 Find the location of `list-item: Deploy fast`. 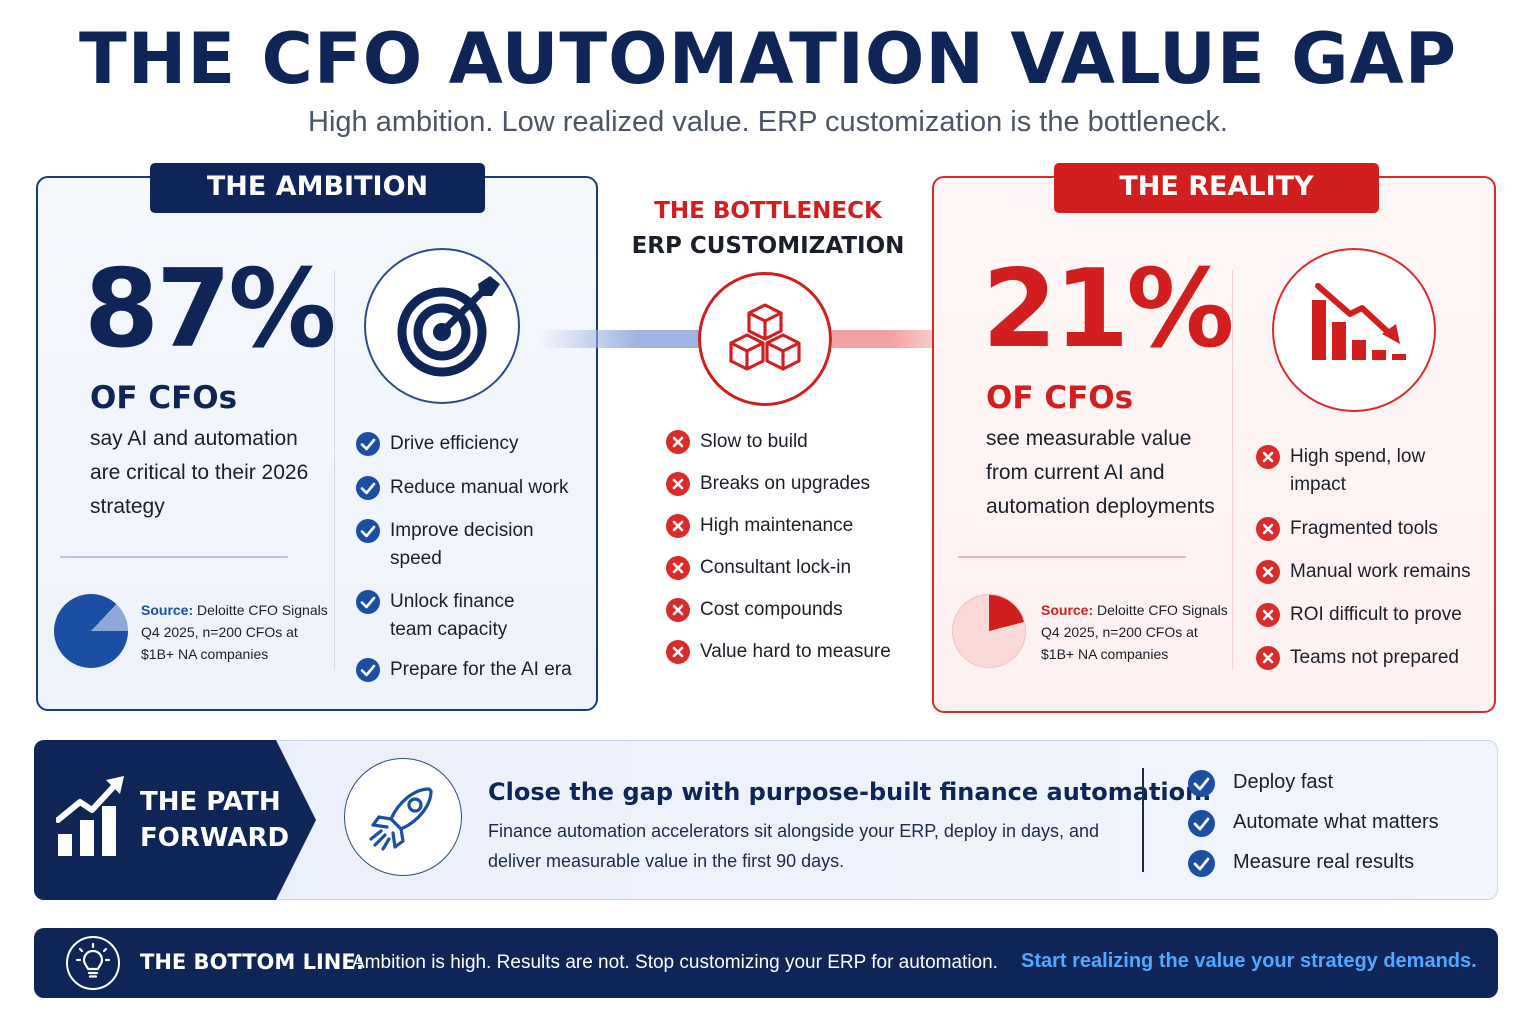

list-item: Deploy fast is located at coordinates (1333, 782).